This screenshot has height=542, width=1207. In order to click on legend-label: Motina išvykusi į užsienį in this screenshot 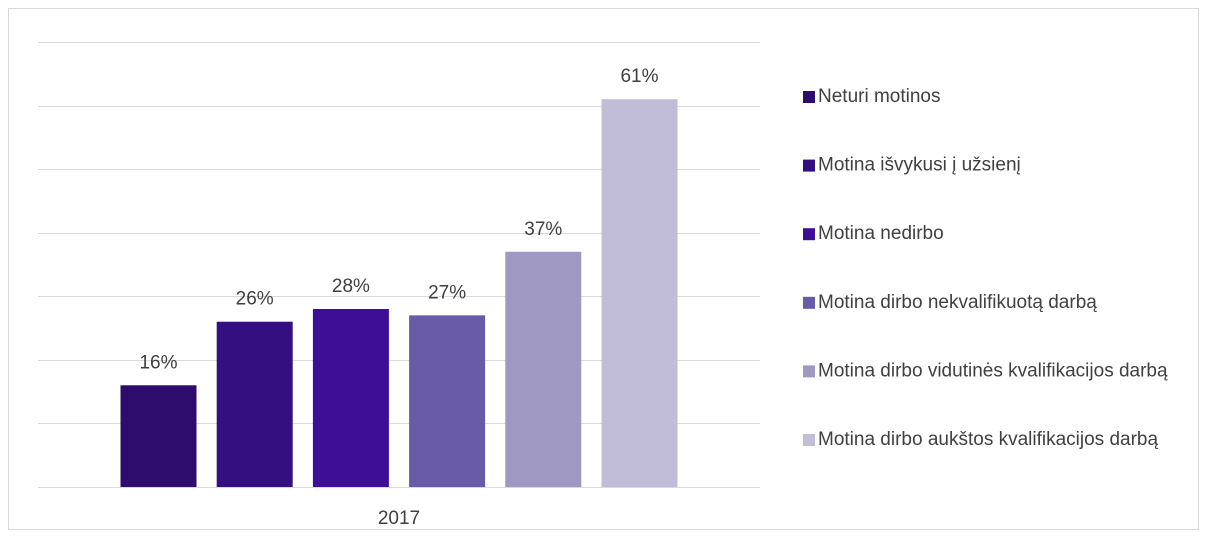, I will do `click(919, 165)`.